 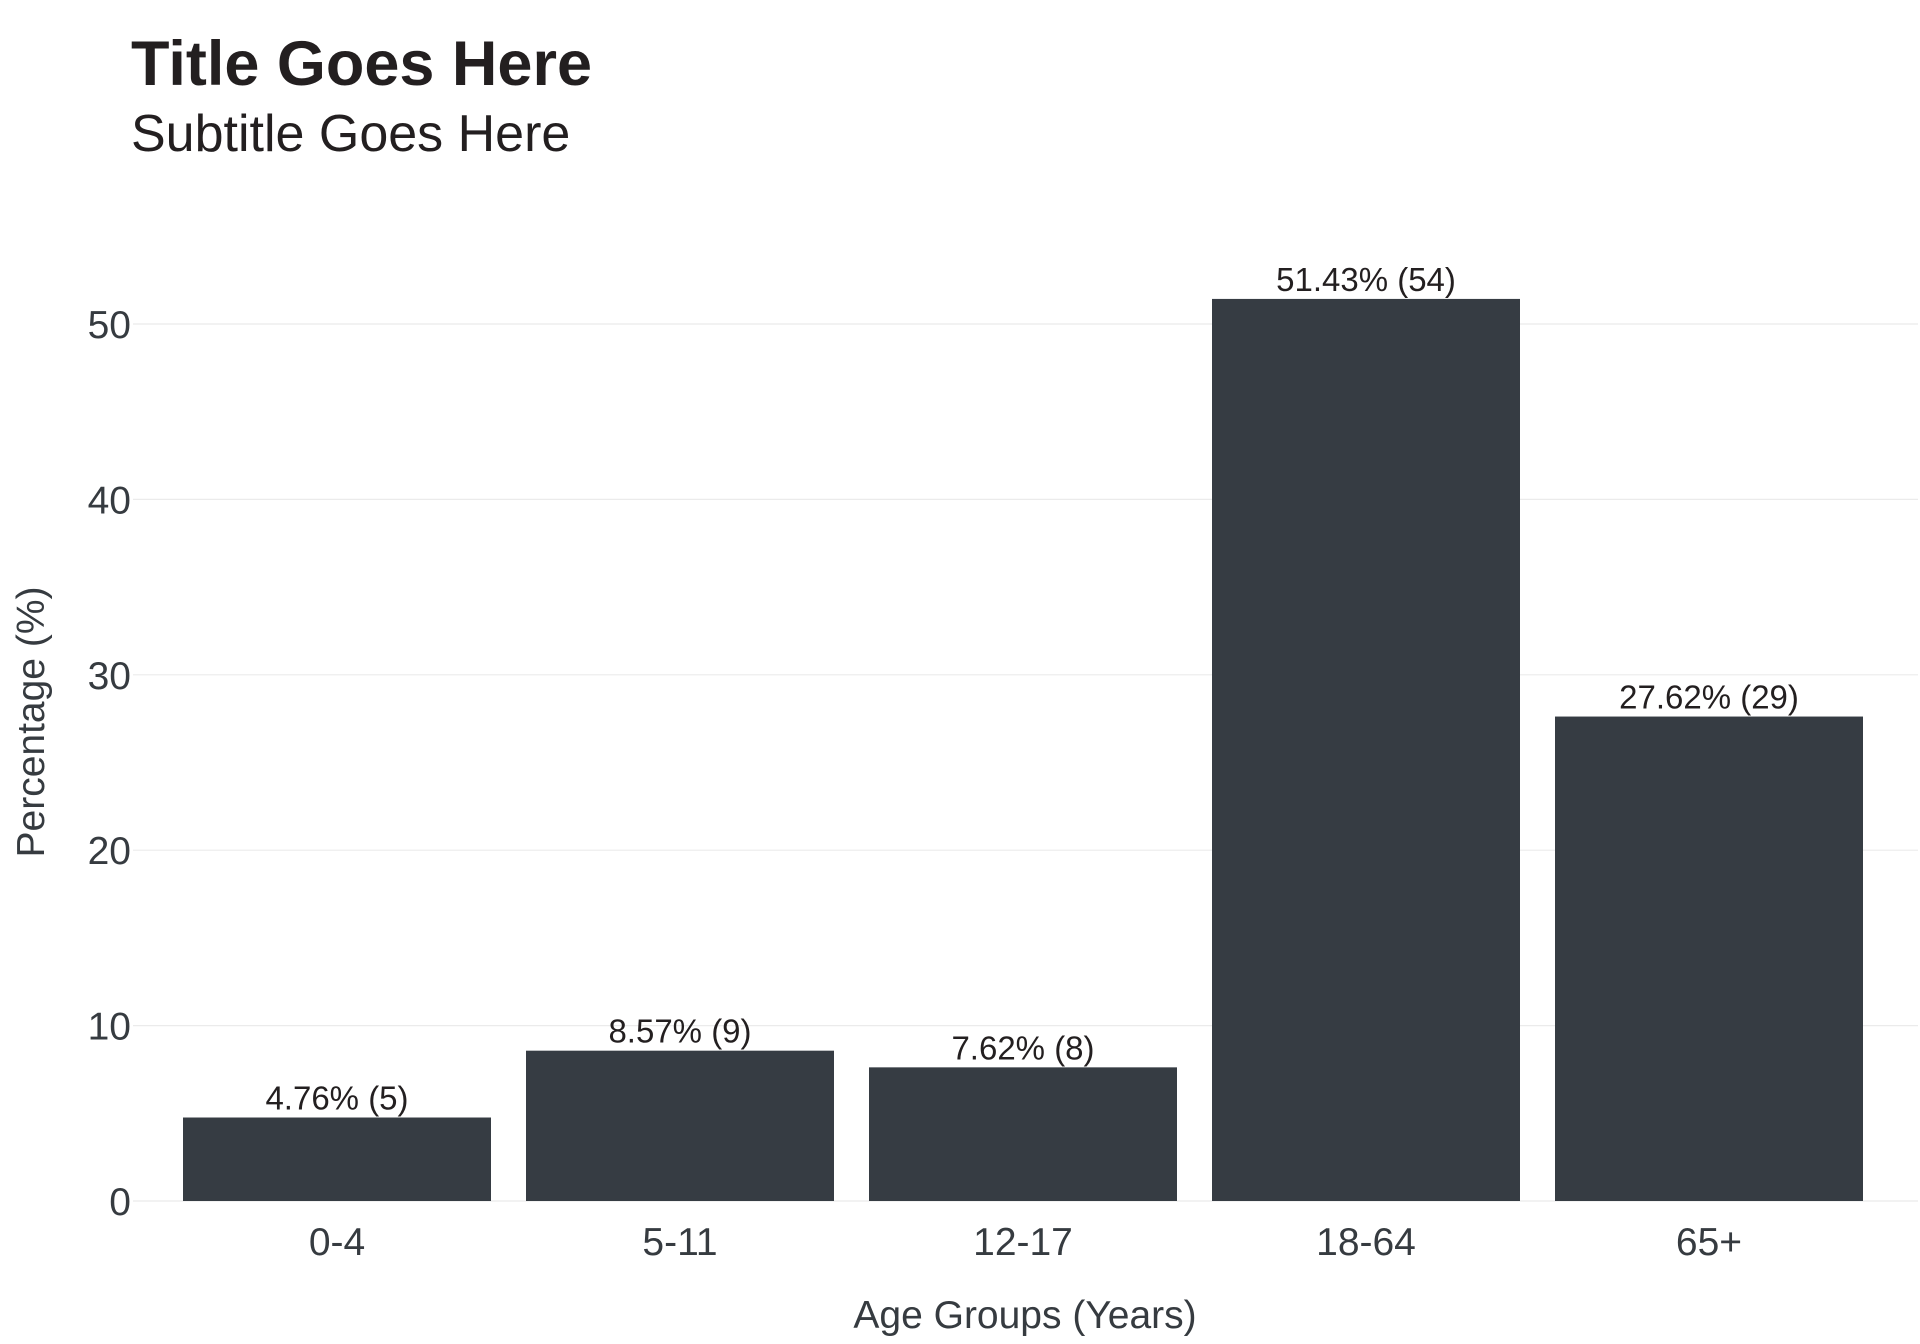 What do you see at coordinates (351, 134) in the screenshot?
I see `chart-subtitle: Subtitle Goes Here` at bounding box center [351, 134].